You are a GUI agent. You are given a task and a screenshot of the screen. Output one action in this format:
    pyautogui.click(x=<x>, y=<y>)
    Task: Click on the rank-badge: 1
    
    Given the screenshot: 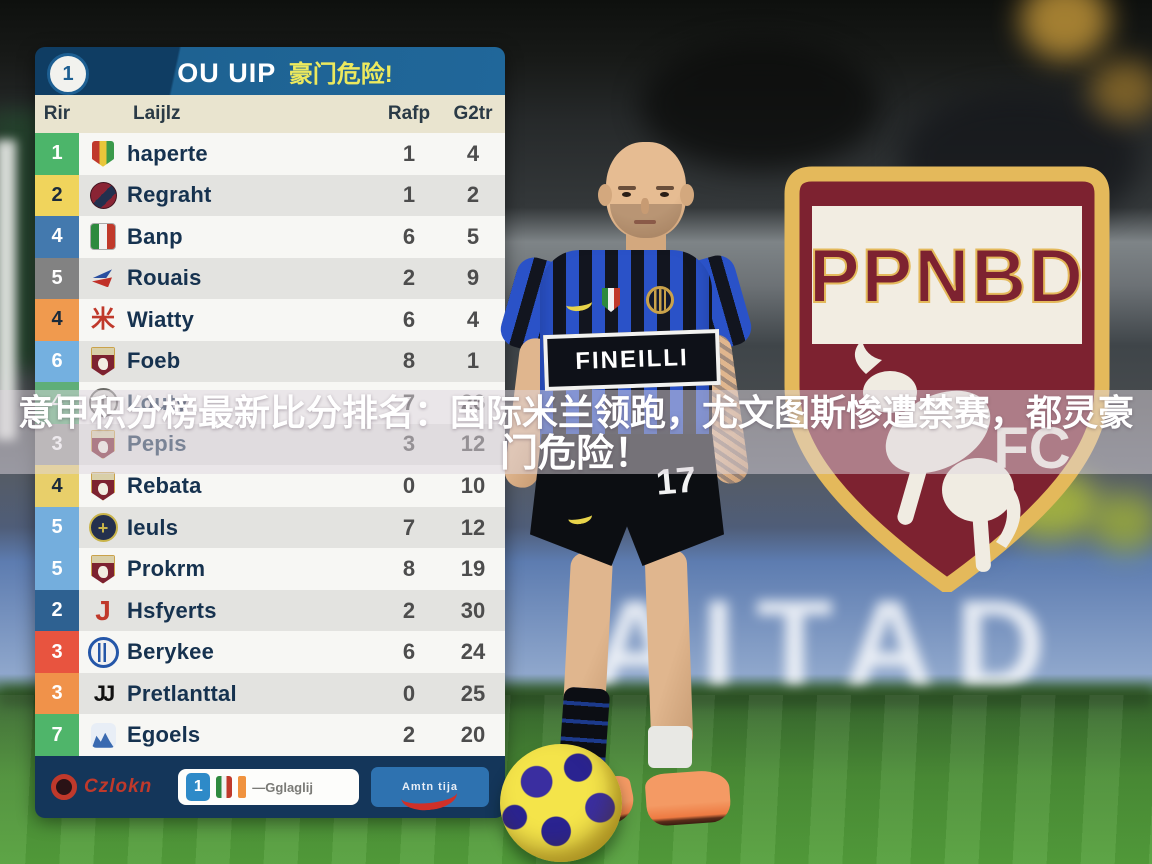 What is the action you would take?
    pyautogui.click(x=57, y=154)
    